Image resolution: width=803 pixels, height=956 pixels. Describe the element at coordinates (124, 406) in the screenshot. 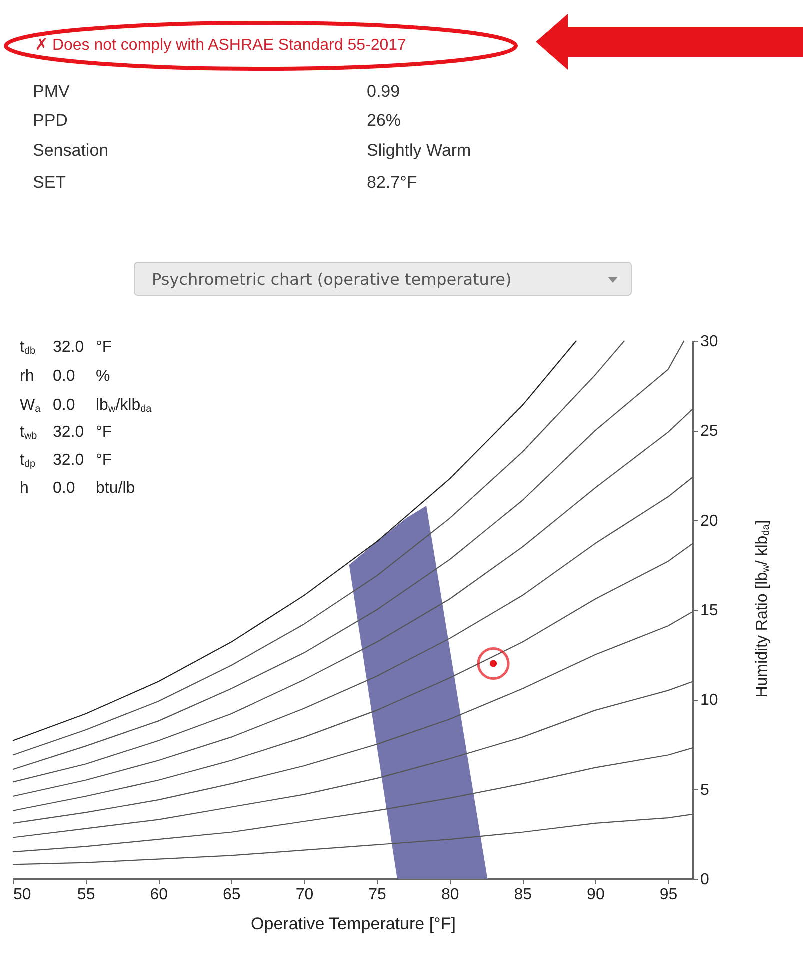

I see `annotation: lb$_{w}$/klb$_{da}$` at that location.